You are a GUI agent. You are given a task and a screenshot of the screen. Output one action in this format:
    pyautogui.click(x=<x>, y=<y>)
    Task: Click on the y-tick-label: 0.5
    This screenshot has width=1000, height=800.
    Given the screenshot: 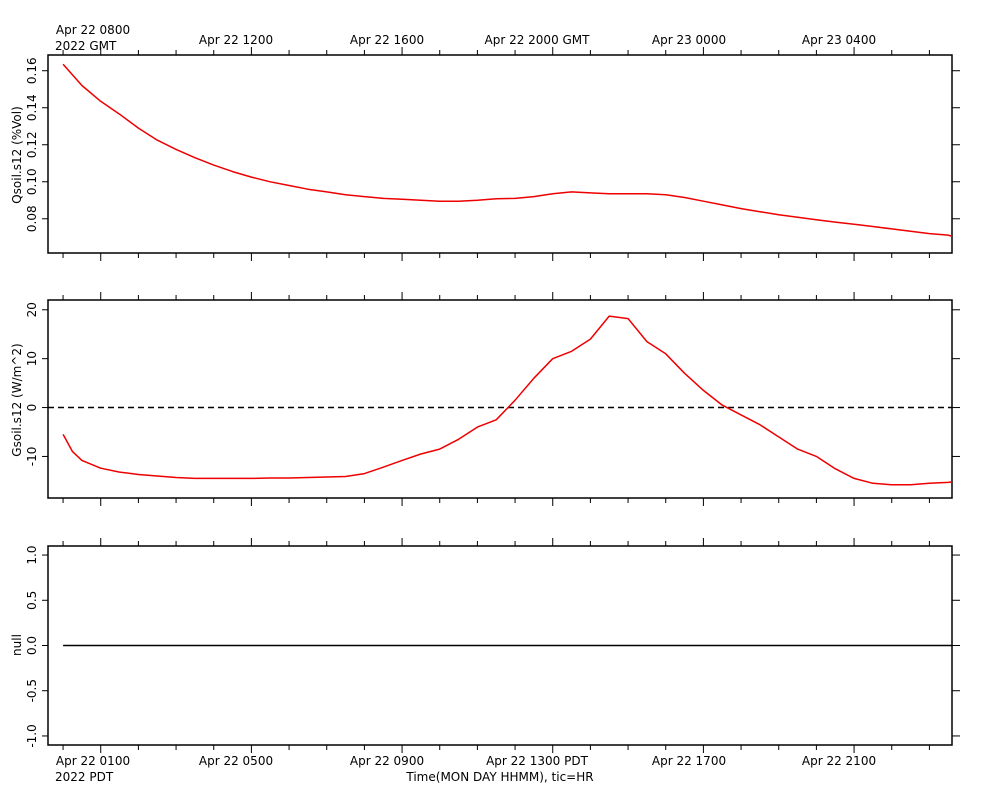 What is the action you would take?
    pyautogui.click(x=32, y=600)
    